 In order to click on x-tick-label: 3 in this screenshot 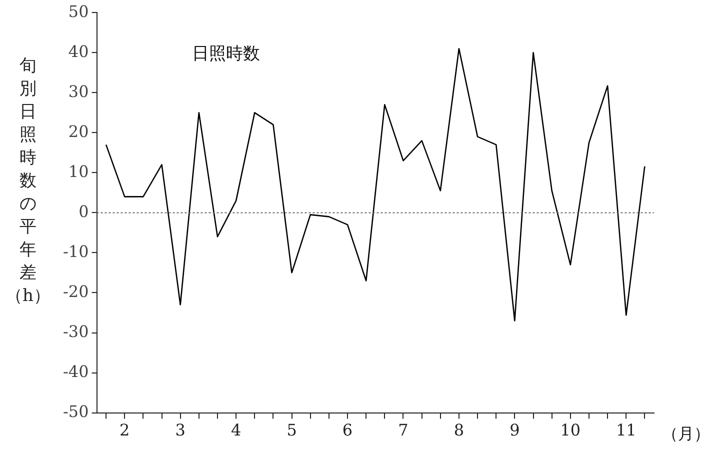, I will do `click(180, 430)`.